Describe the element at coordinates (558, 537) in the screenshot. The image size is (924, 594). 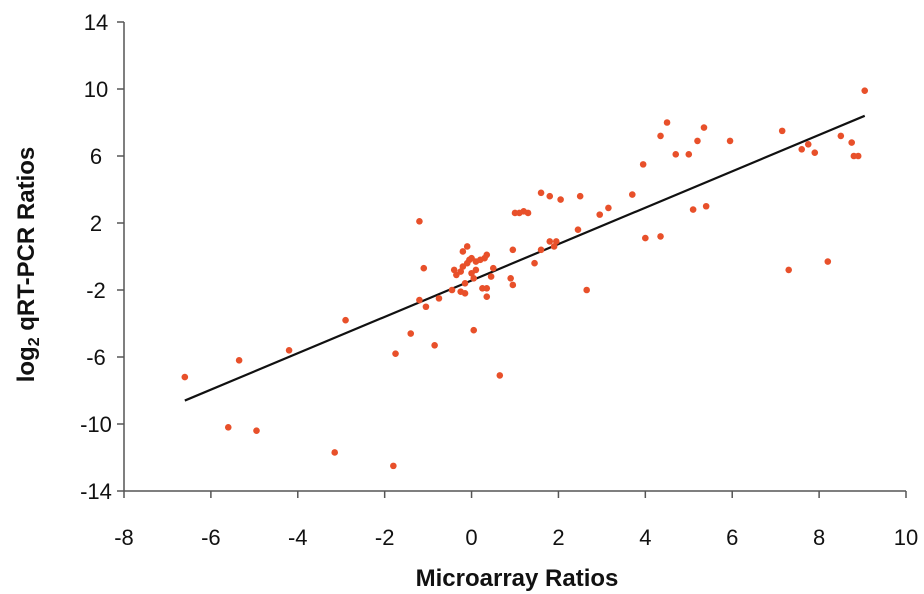
I see `x-tick-label: 2` at that location.